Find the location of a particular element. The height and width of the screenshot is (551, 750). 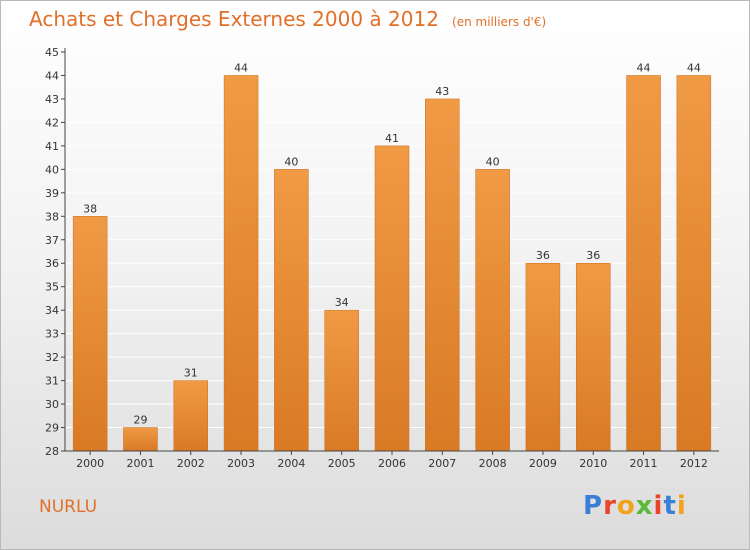

x-tick-label: 2006 is located at coordinates (392, 463).